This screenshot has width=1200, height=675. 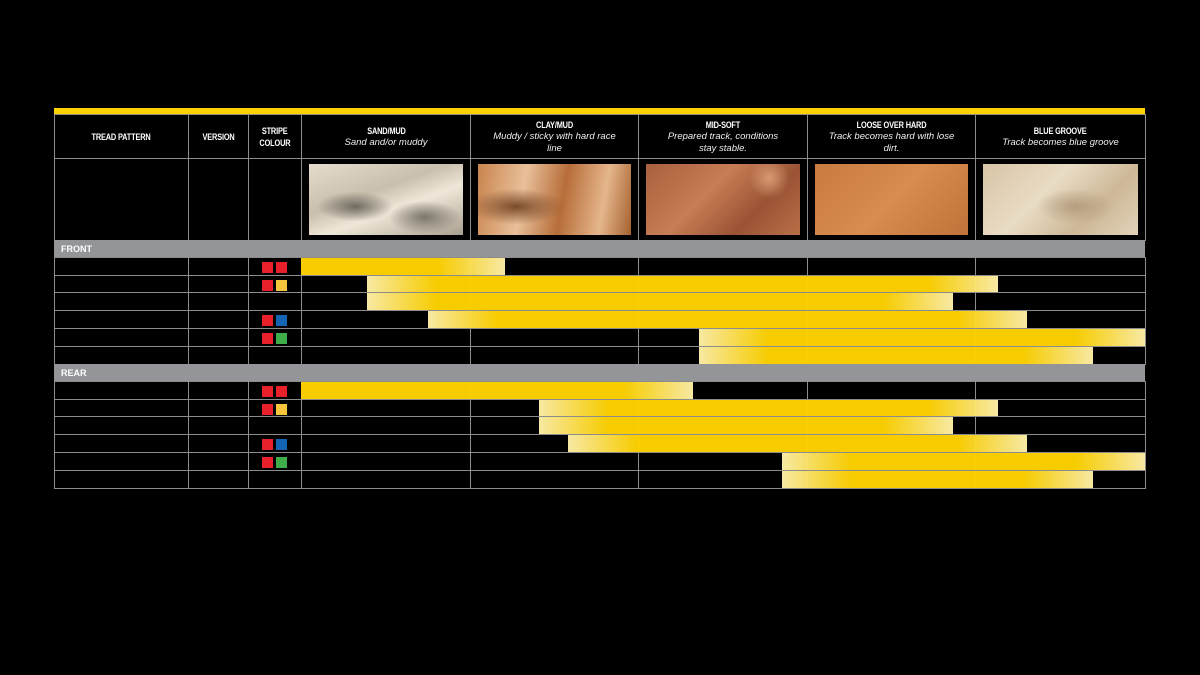 What do you see at coordinates (723, 199) in the screenshot?
I see `mid-soft-photo` at bounding box center [723, 199].